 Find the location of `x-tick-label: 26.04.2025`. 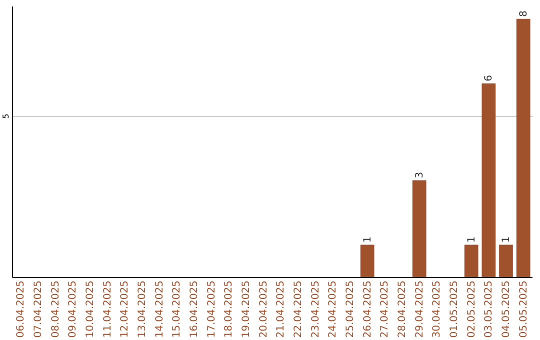

x-tick-label: 26.04.2025 is located at coordinates (368, 309).